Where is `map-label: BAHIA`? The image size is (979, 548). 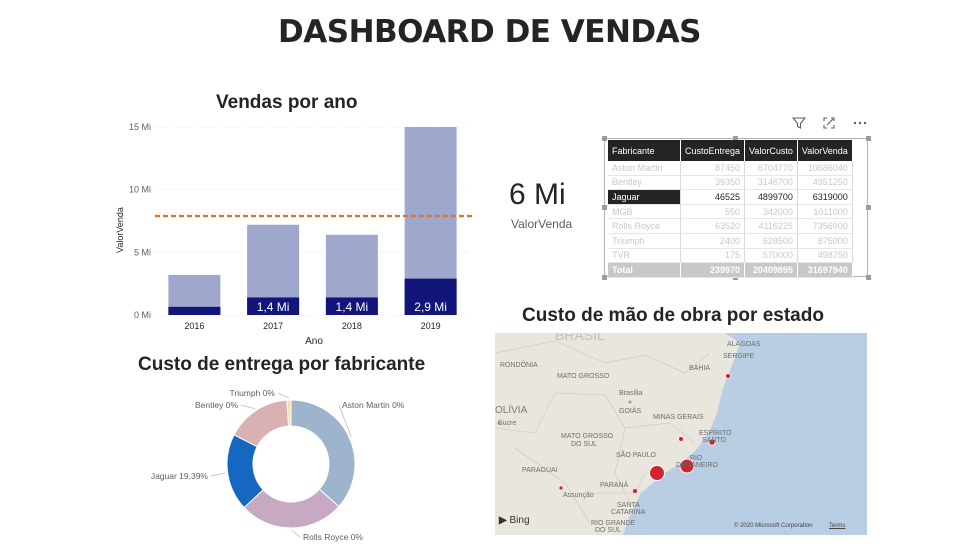 map-label: BAHIA is located at coordinates (700, 368).